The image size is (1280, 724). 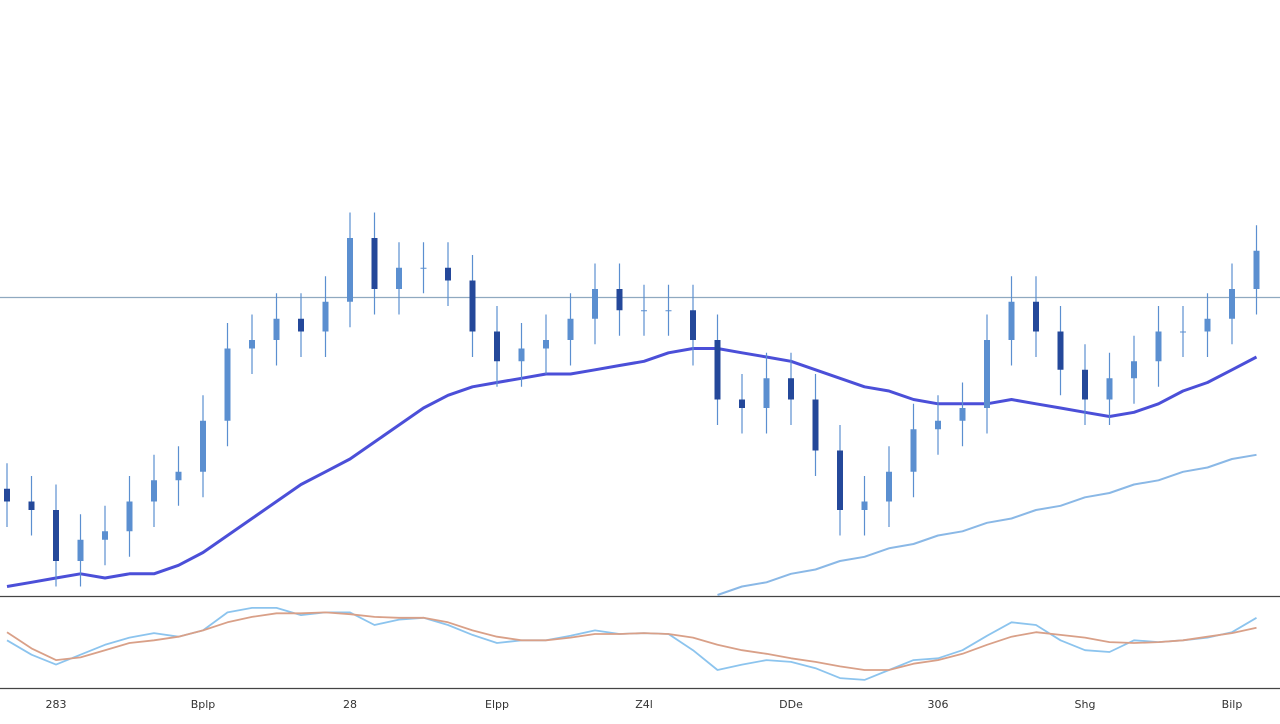 What do you see at coordinates (644, 704) in the screenshot?
I see `x-tick-label: Z4l` at bounding box center [644, 704].